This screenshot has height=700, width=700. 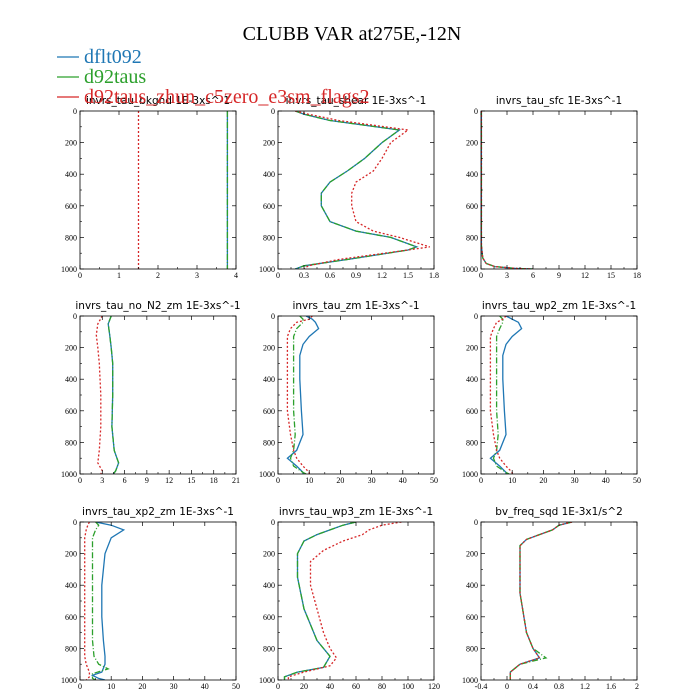 I want to click on x-tick-label: 60, so click(x=356, y=686).